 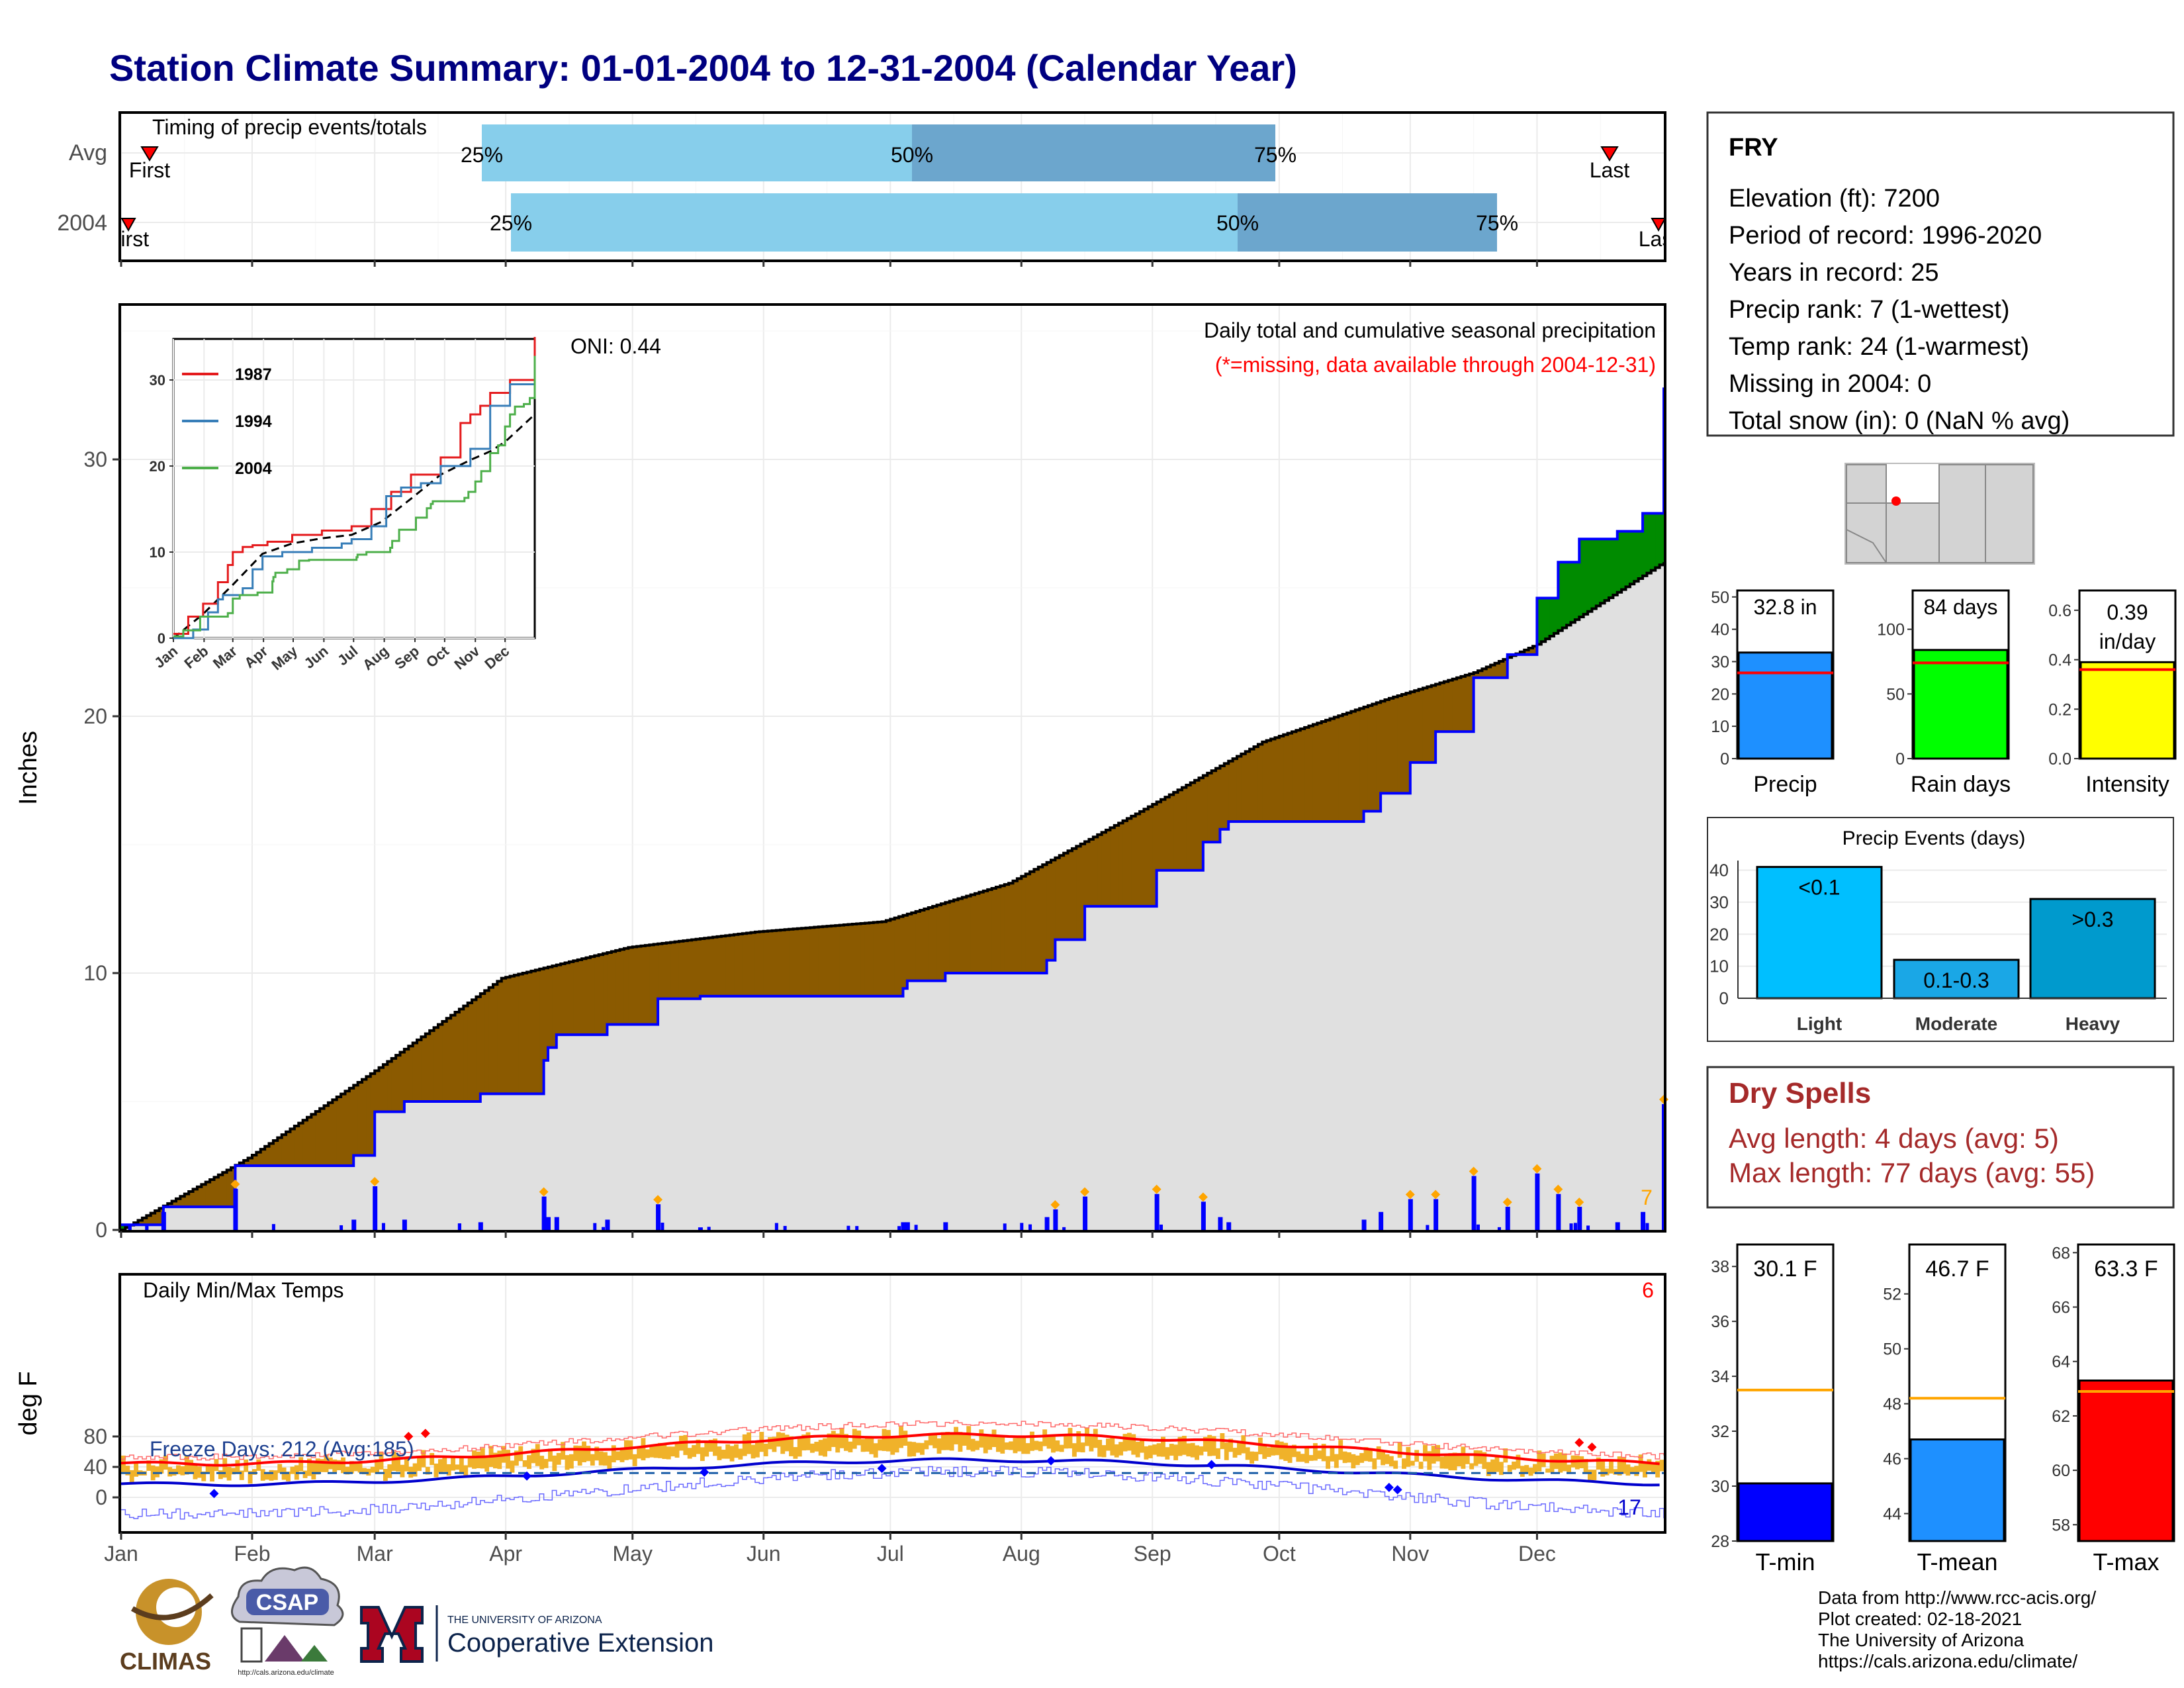 What do you see at coordinates (1156, 1189) in the screenshot?
I see `heavy-event-marker` at bounding box center [1156, 1189].